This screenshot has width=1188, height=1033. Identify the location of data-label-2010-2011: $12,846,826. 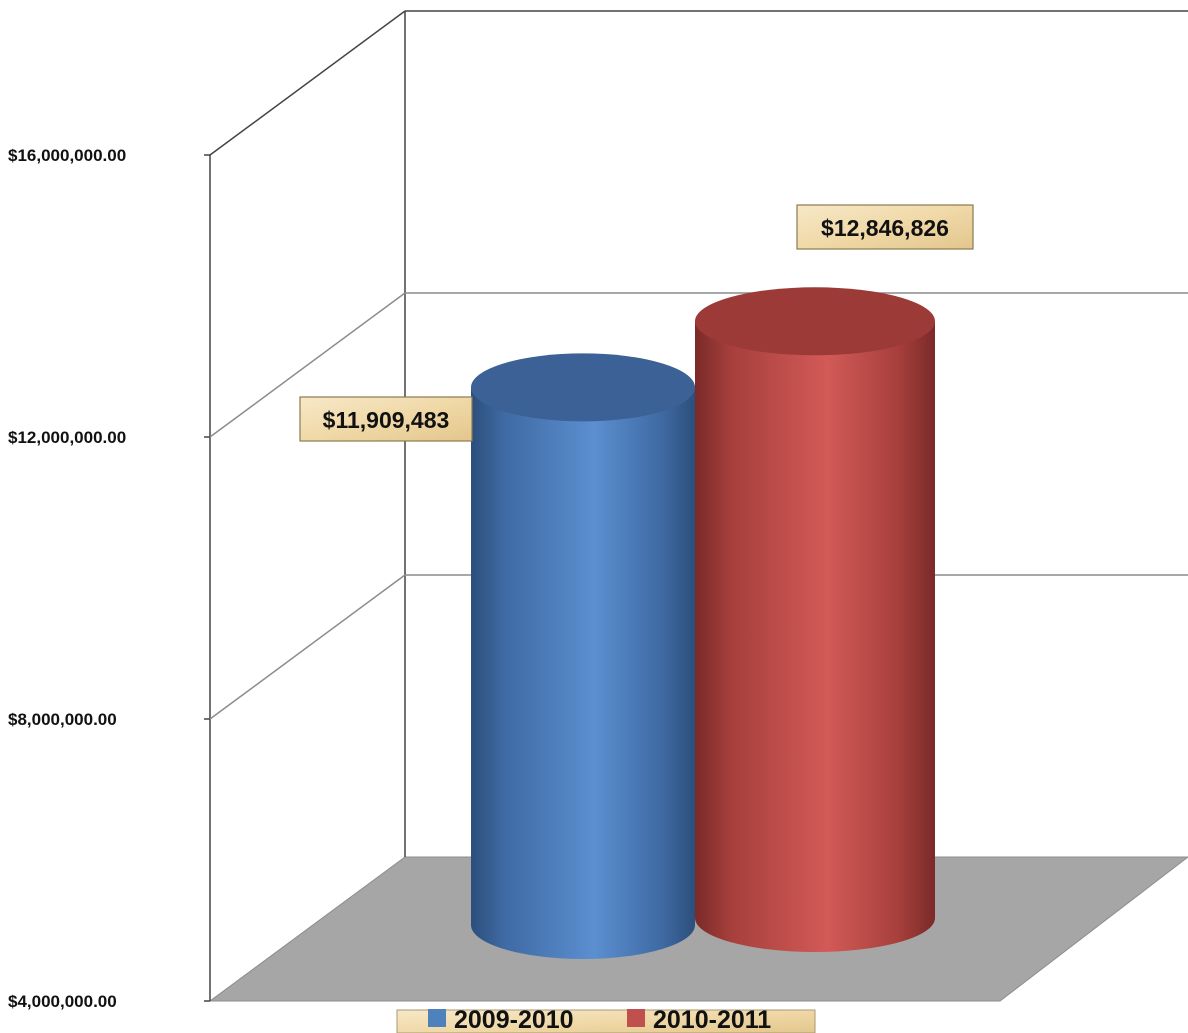
(885, 227).